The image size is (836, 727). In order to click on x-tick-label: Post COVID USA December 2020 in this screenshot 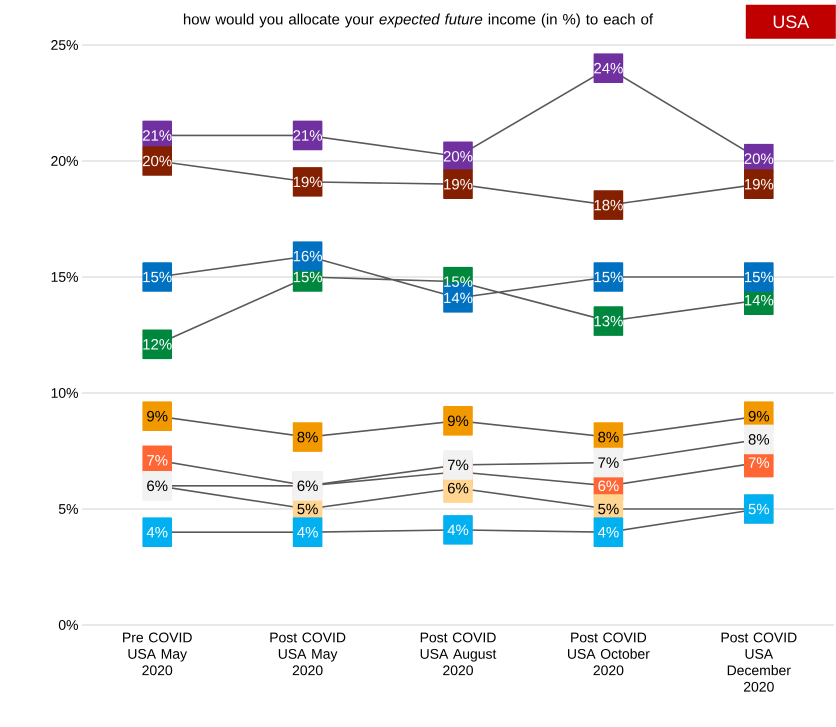, I will do `click(759, 662)`.